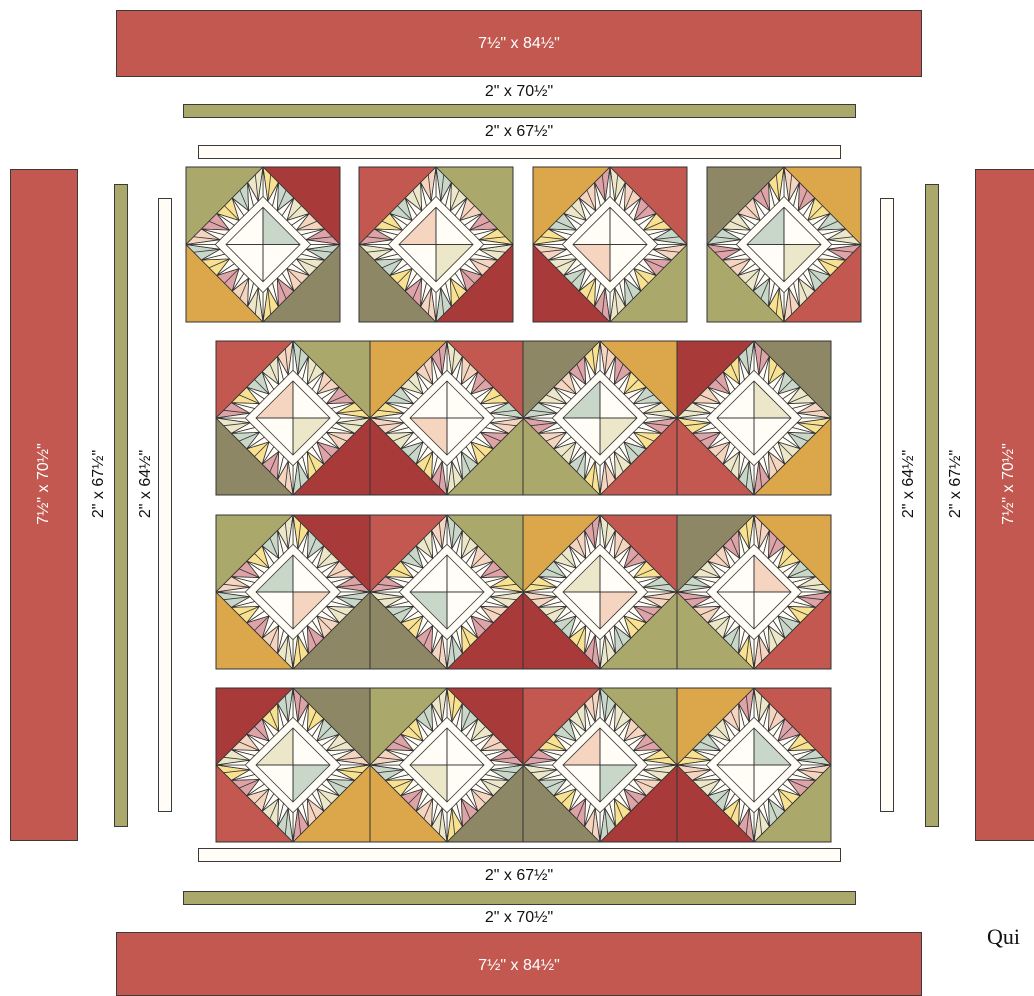  Describe the element at coordinates (519, 152) in the screenshot. I see `inner-top-border` at that location.